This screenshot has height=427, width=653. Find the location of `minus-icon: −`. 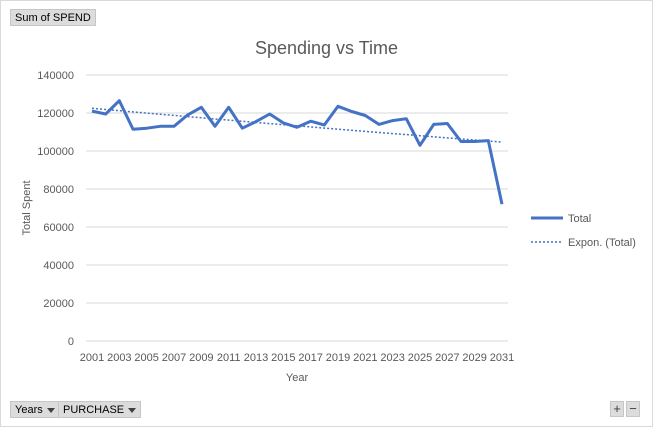

minus-icon: − is located at coordinates (633, 408).